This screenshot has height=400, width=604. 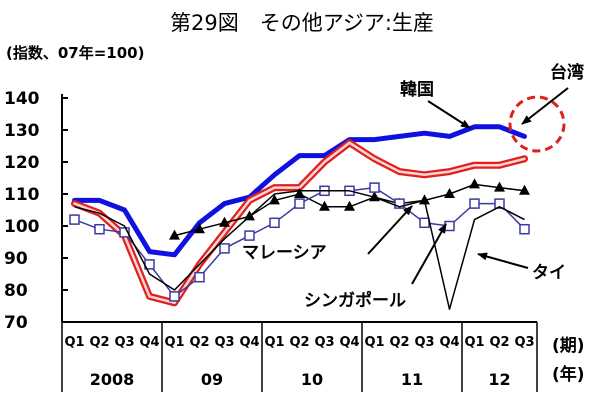 I want to click on taiwan-highlight-circle, so click(x=537, y=124).